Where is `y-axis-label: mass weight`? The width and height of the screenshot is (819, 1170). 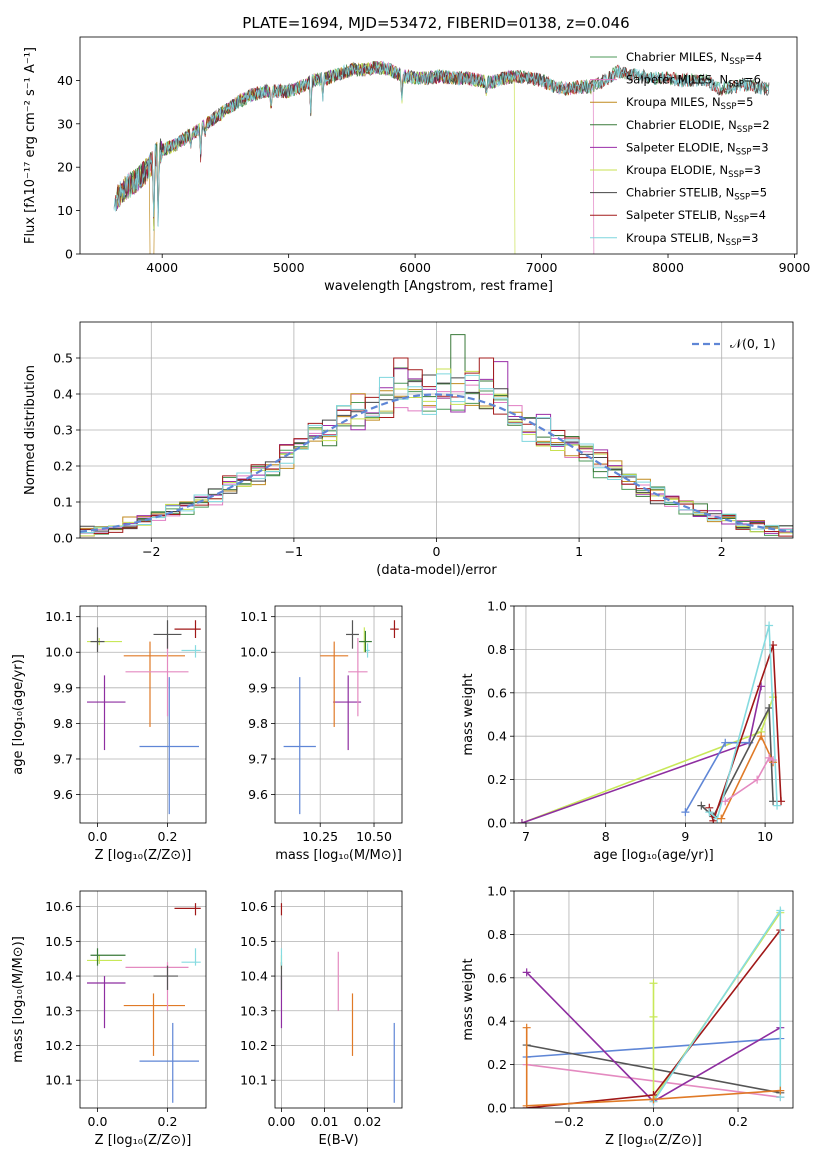
y-axis-label: mass weight is located at coordinates (468, 714).